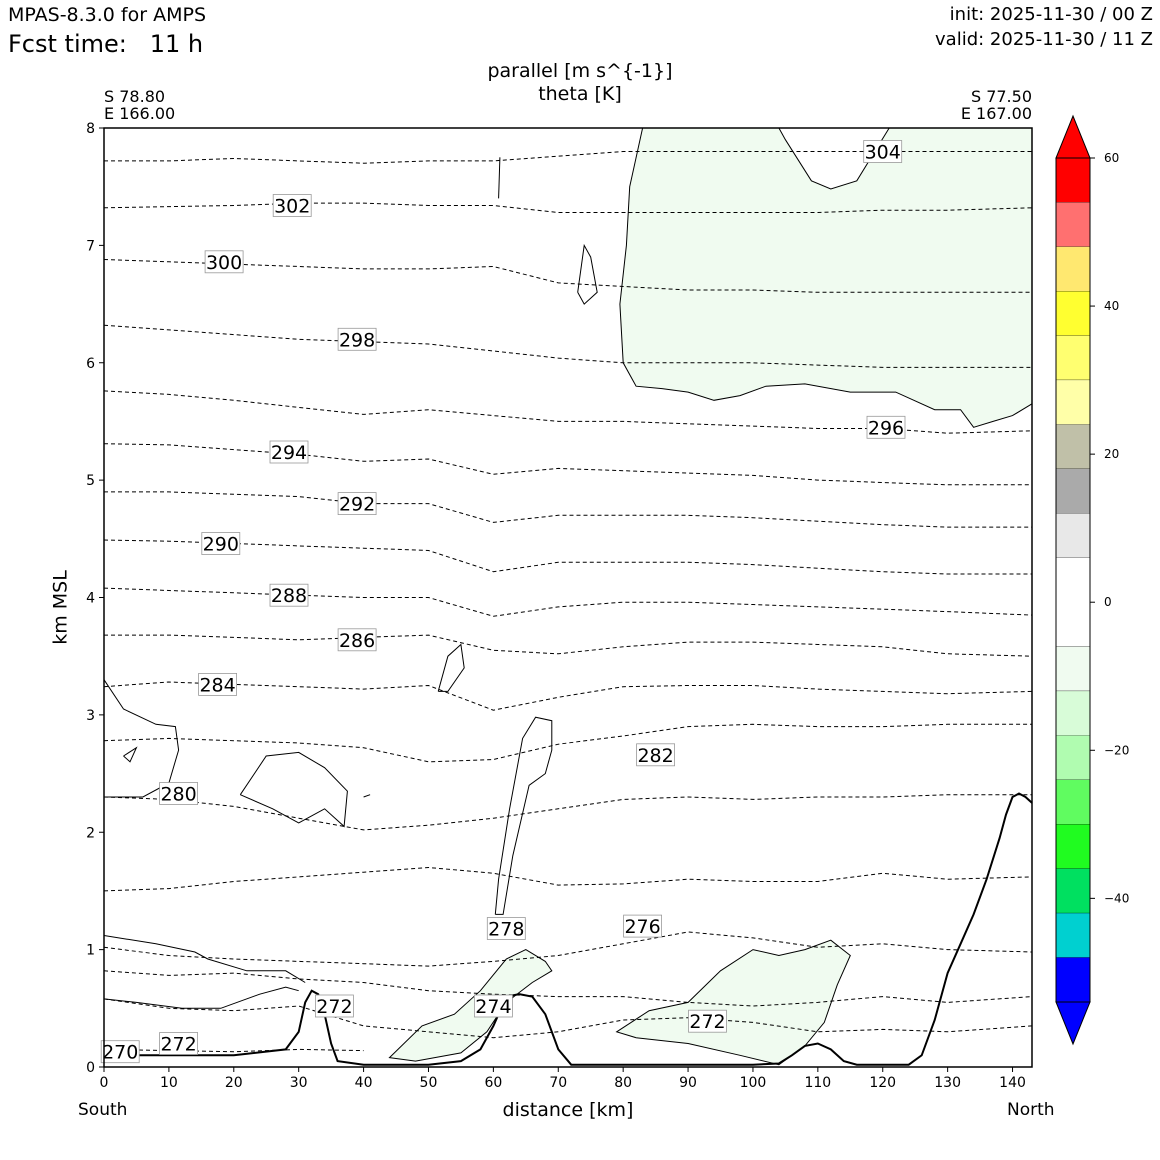  I want to click on contour-label: 288, so click(289, 596).